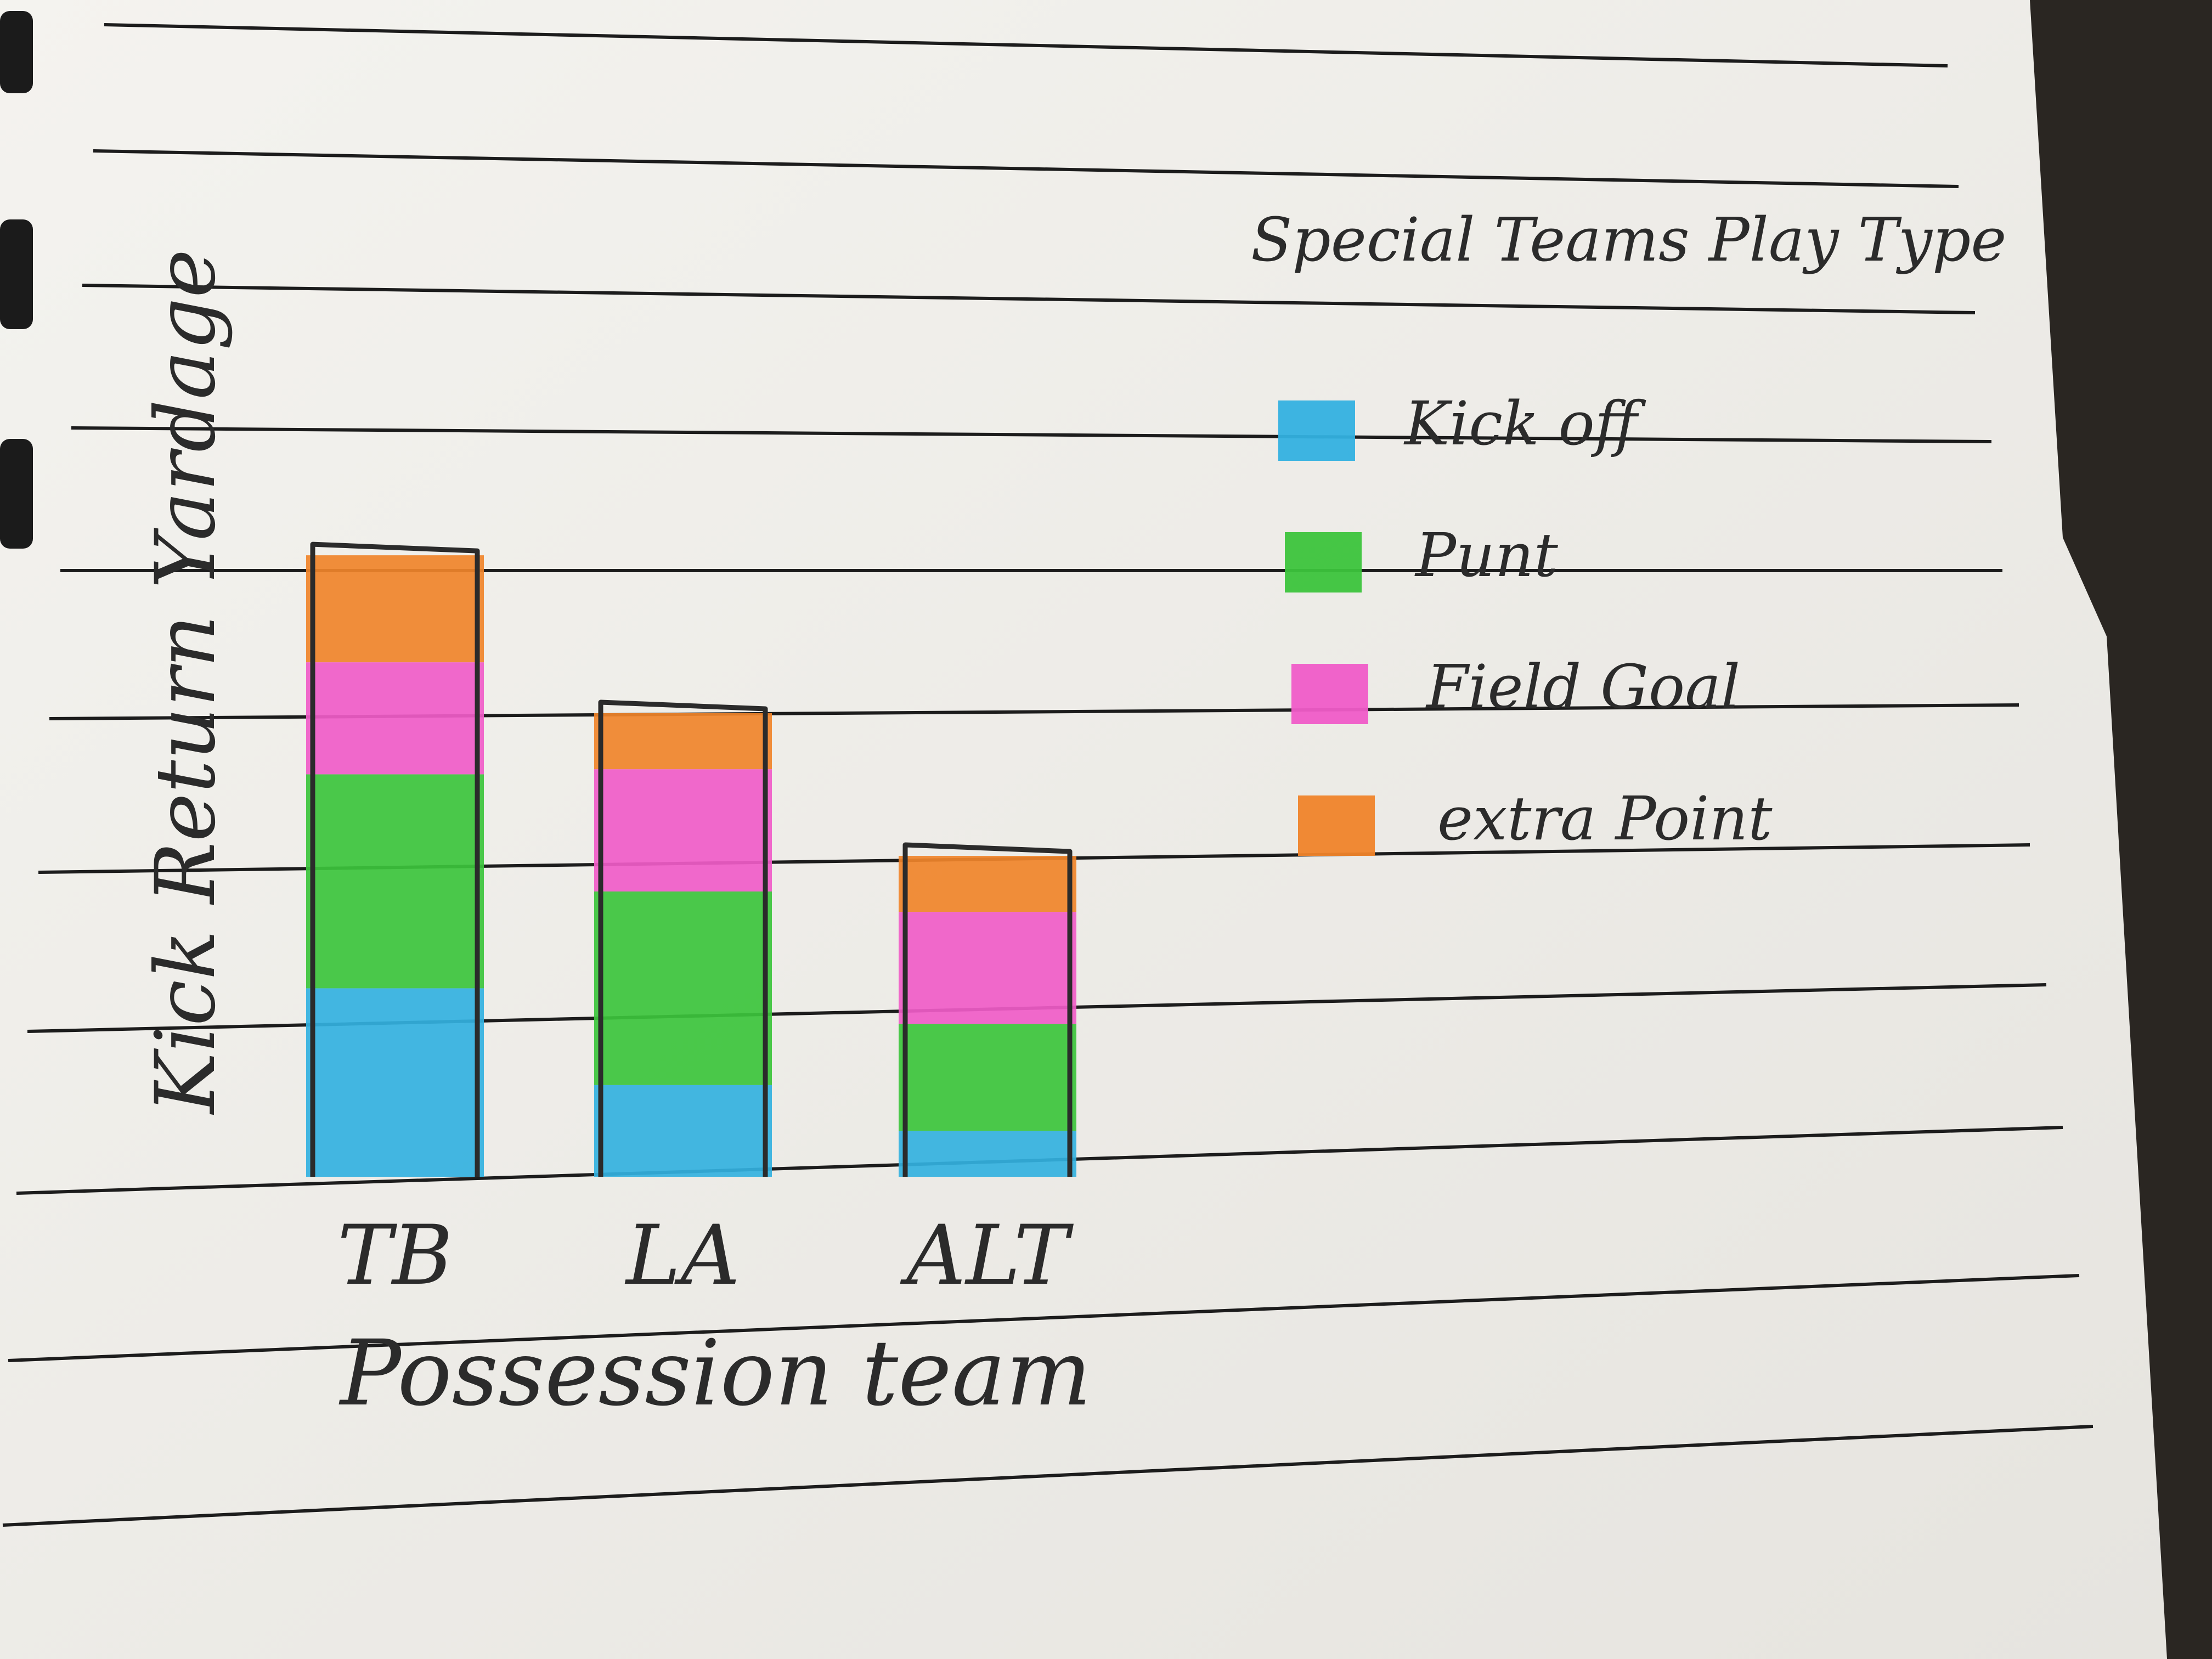 This screenshot has width=2212, height=1659. I want to click on bars-layer, so click(691, 859).